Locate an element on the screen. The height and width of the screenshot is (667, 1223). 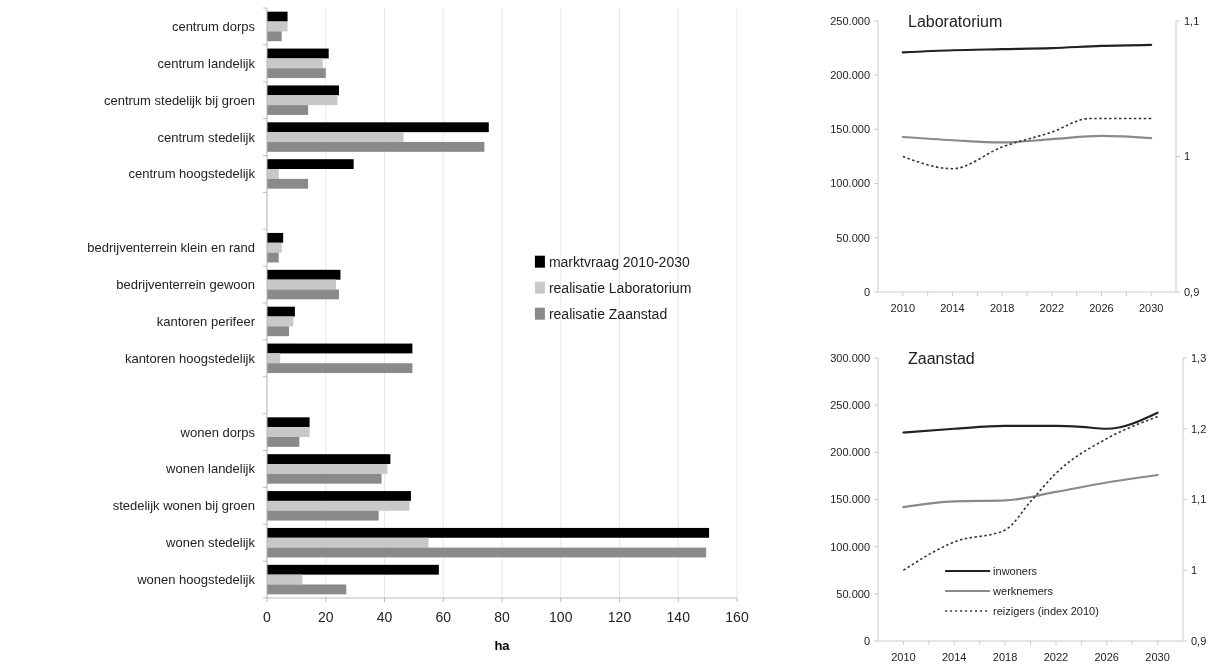
x-tick-label: 160 is located at coordinates (737, 617).